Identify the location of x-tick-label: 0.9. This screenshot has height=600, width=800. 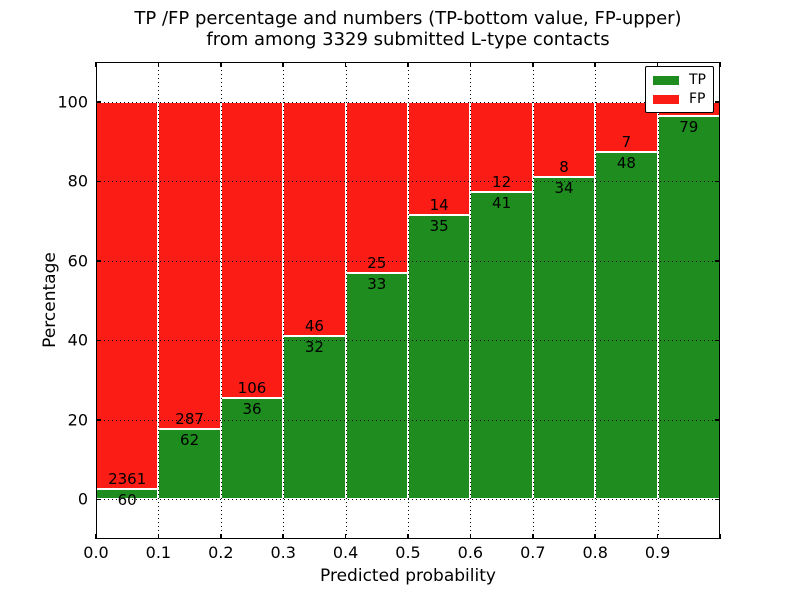
(657, 552).